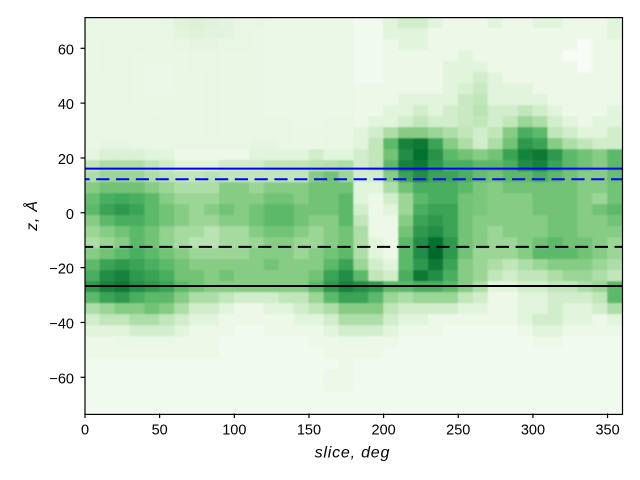 The width and height of the screenshot is (640, 480). What do you see at coordinates (31, 216) in the screenshot?
I see `svg-text: z, Å` at bounding box center [31, 216].